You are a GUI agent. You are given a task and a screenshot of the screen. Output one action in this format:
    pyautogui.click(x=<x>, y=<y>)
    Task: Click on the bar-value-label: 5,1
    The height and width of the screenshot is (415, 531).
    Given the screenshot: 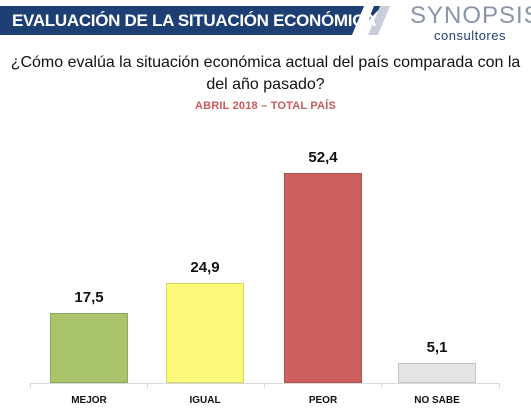 What is the action you would take?
    pyautogui.click(x=437, y=347)
    